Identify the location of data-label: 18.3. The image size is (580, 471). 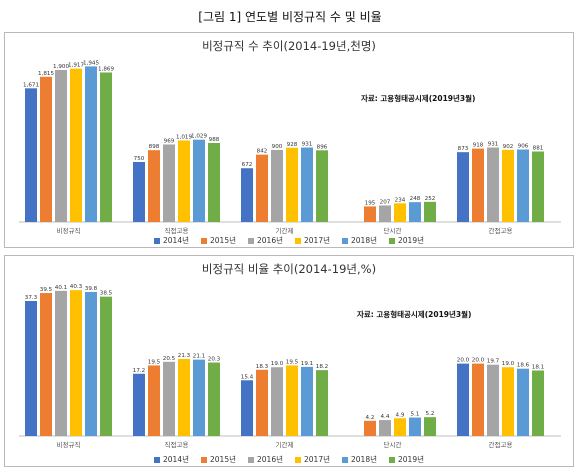
(262, 367).